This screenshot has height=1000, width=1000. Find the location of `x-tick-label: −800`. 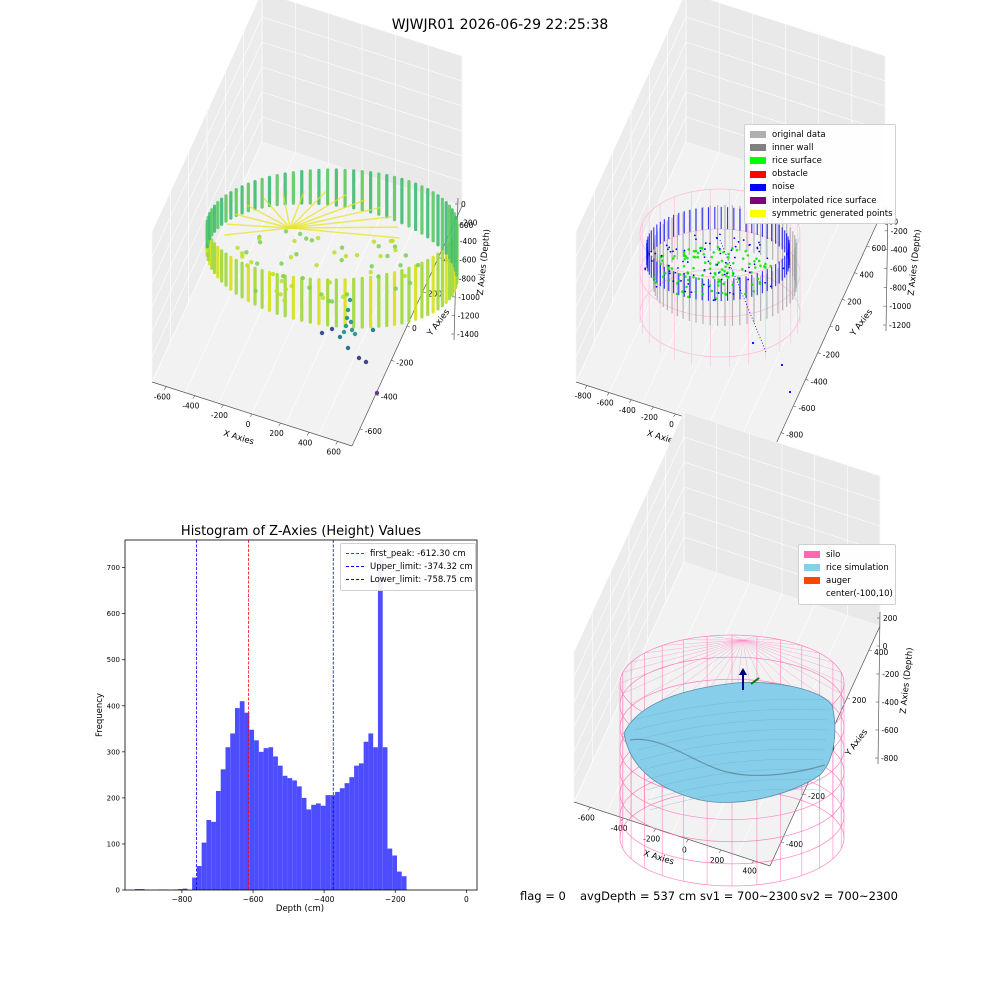

x-tick-label: −800 is located at coordinates (182, 899).